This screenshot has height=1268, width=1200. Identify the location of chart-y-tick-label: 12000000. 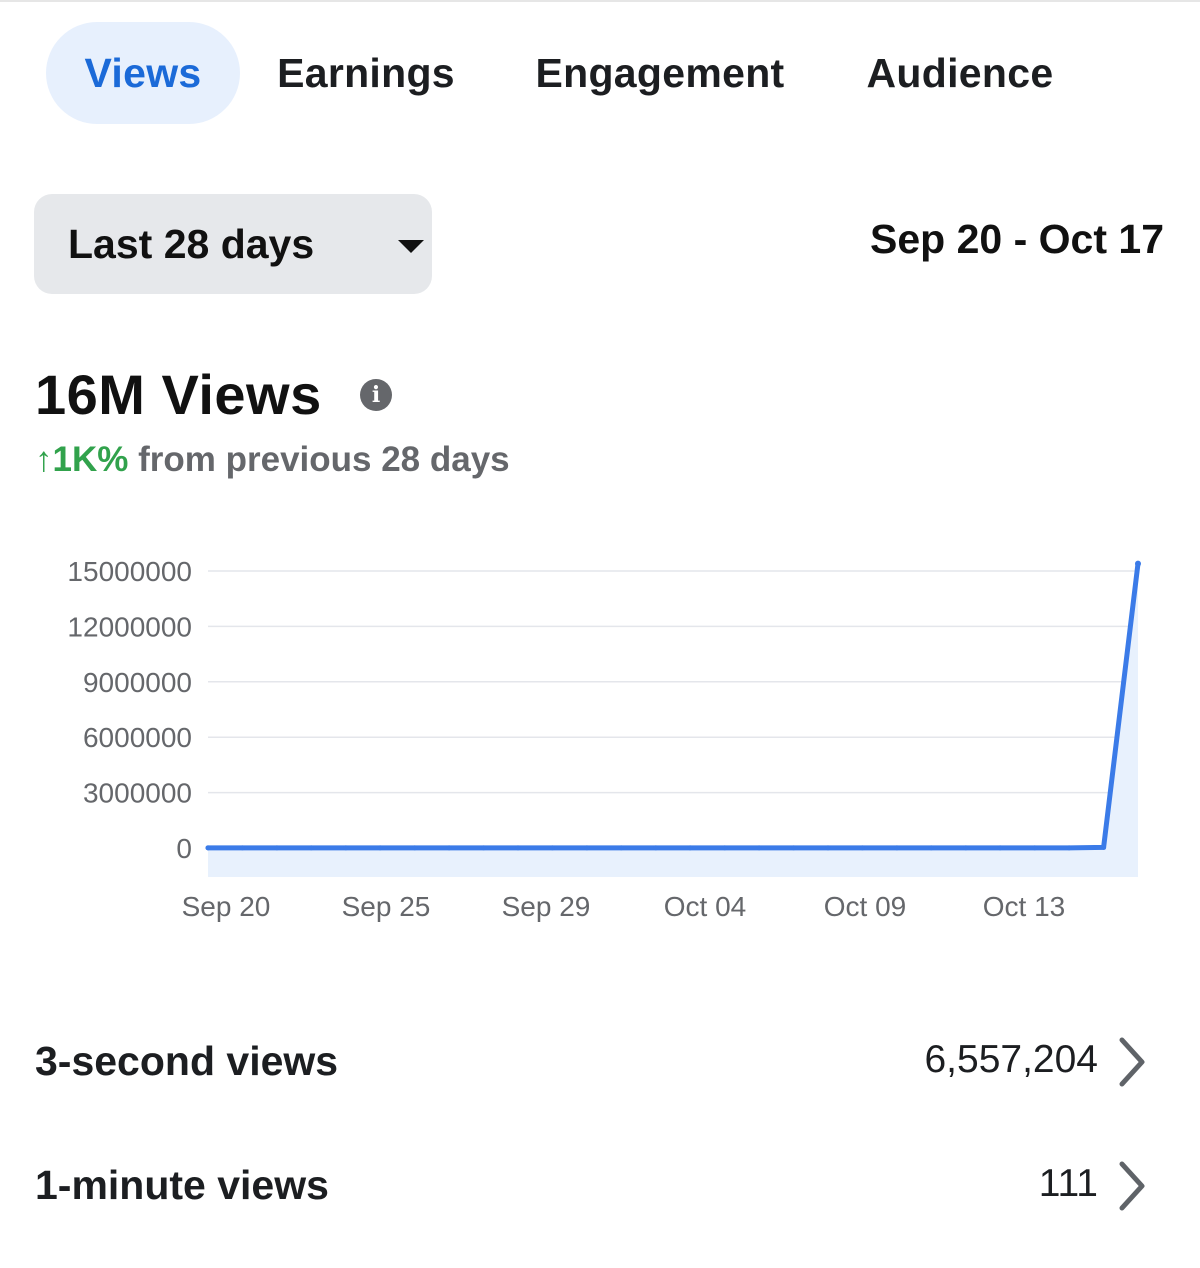
(129, 626).